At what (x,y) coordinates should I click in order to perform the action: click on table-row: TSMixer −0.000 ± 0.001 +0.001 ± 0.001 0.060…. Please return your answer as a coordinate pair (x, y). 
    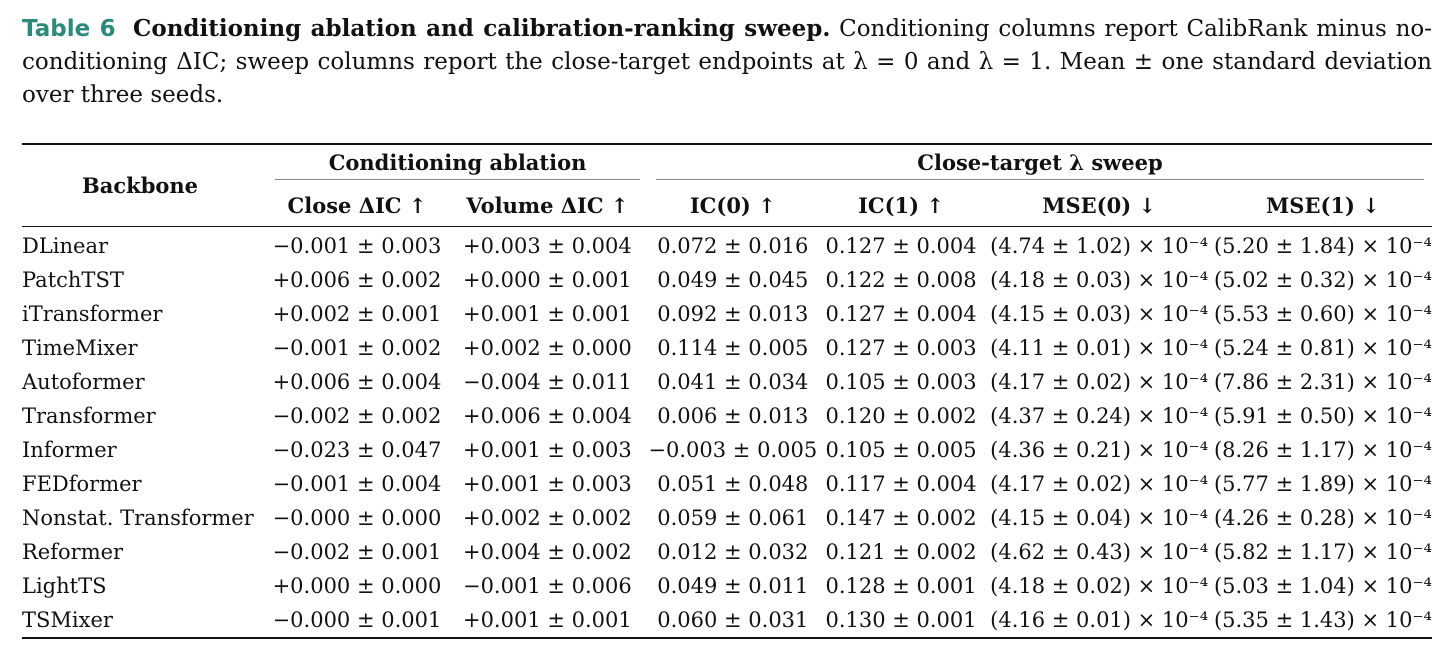
    Looking at the image, I should click on (727, 620).